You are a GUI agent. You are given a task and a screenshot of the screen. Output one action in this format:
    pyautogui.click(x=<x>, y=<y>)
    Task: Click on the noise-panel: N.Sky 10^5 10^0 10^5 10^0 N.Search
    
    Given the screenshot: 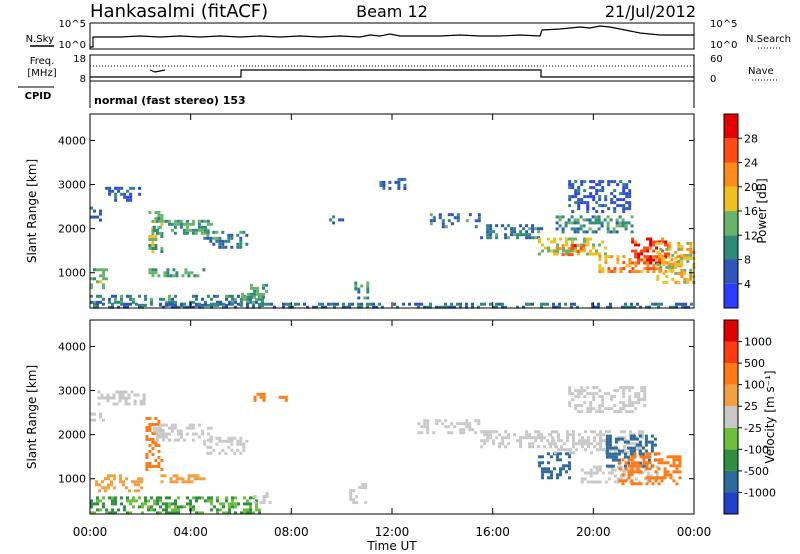 What is the action you would take?
    pyautogui.click(x=408, y=35)
    